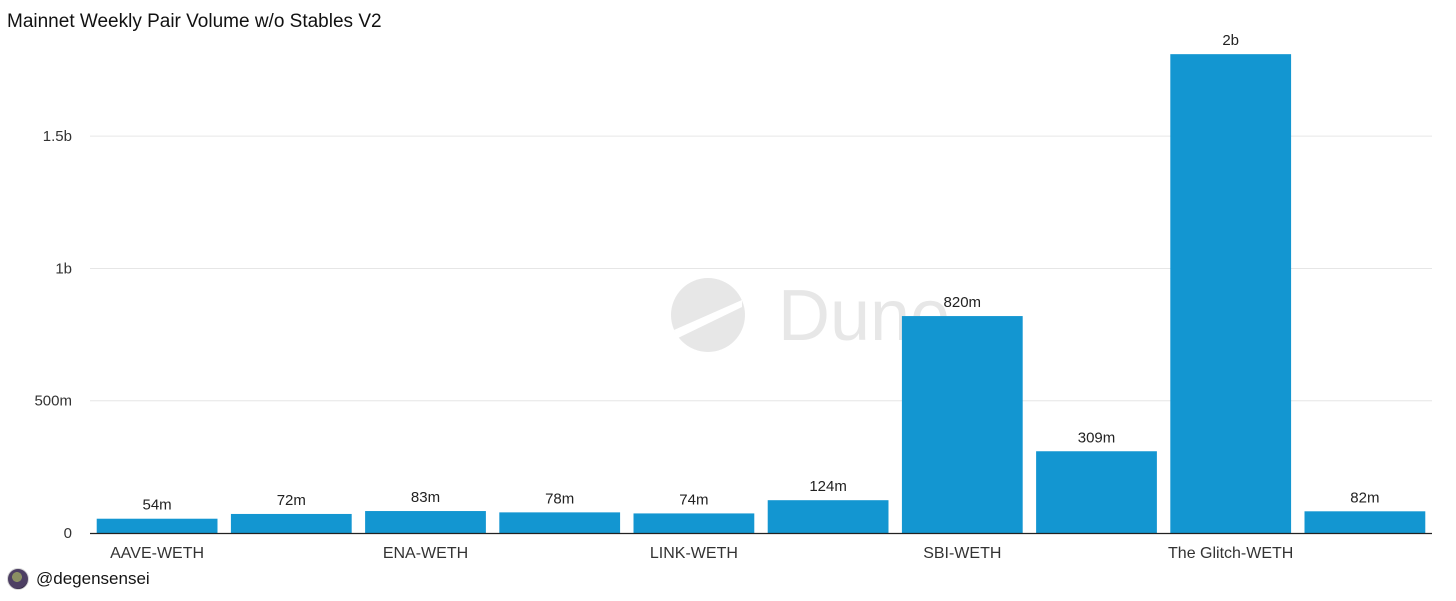 The image size is (1456, 601). What do you see at coordinates (53, 401) in the screenshot?
I see `y-tick-label: 500m` at bounding box center [53, 401].